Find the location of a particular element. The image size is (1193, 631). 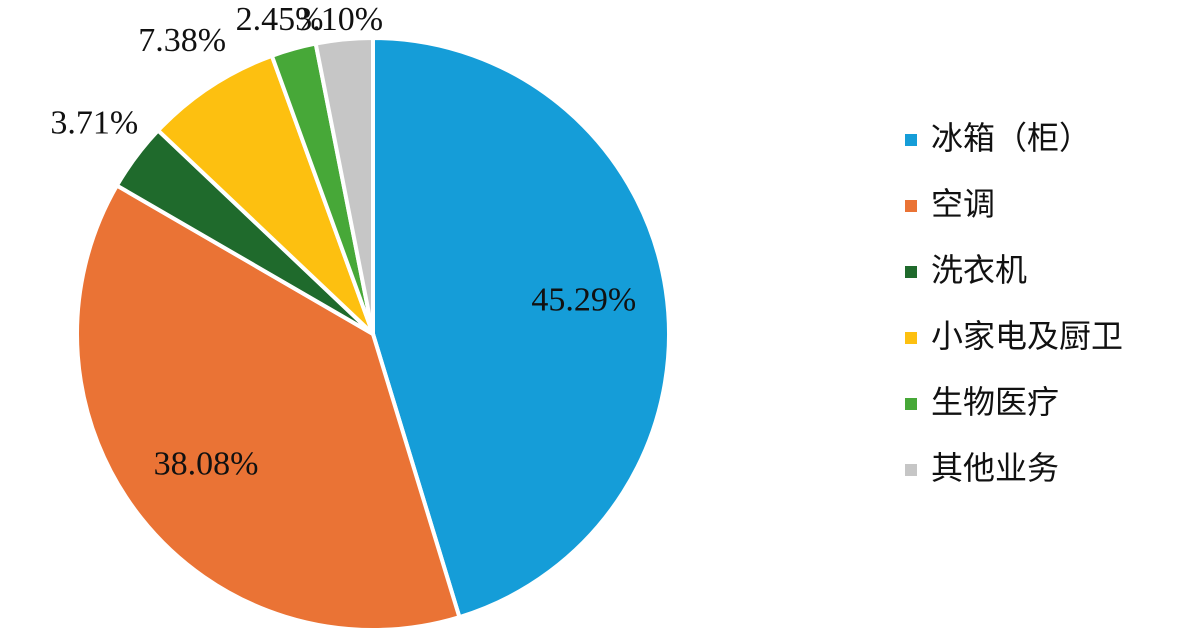

legend-label: 洗衣机 is located at coordinates (979, 270).